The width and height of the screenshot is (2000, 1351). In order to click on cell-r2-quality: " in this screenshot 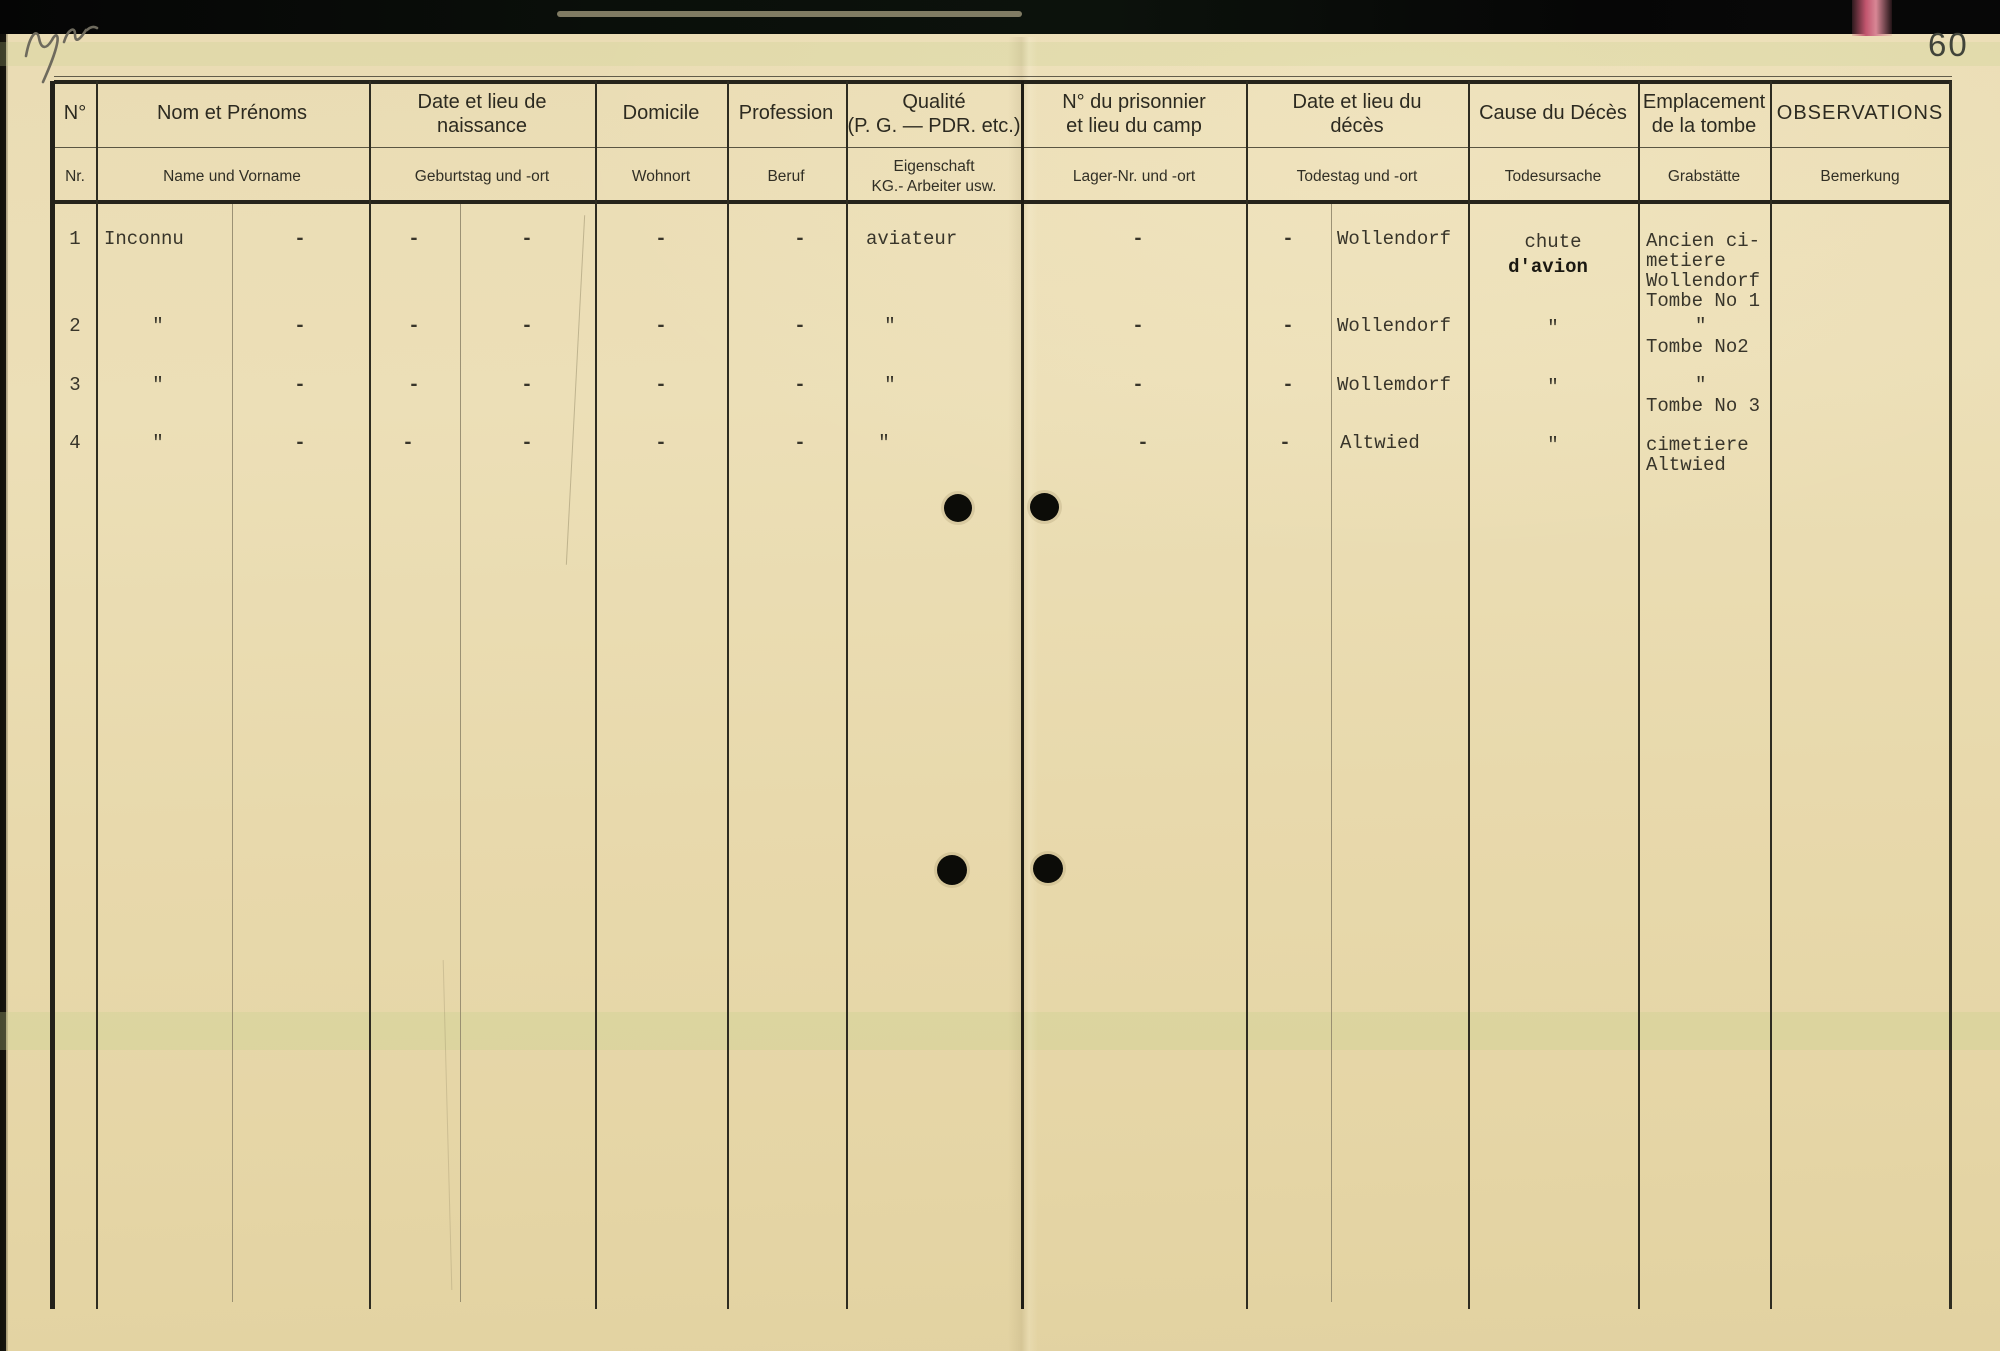, I will do `click(890, 326)`.